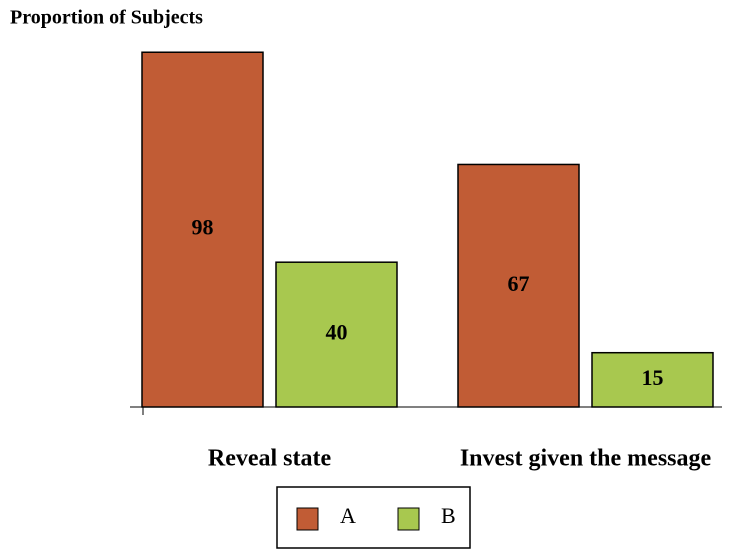  I want to click on x-tick-label: Invest given the message, so click(586, 459).